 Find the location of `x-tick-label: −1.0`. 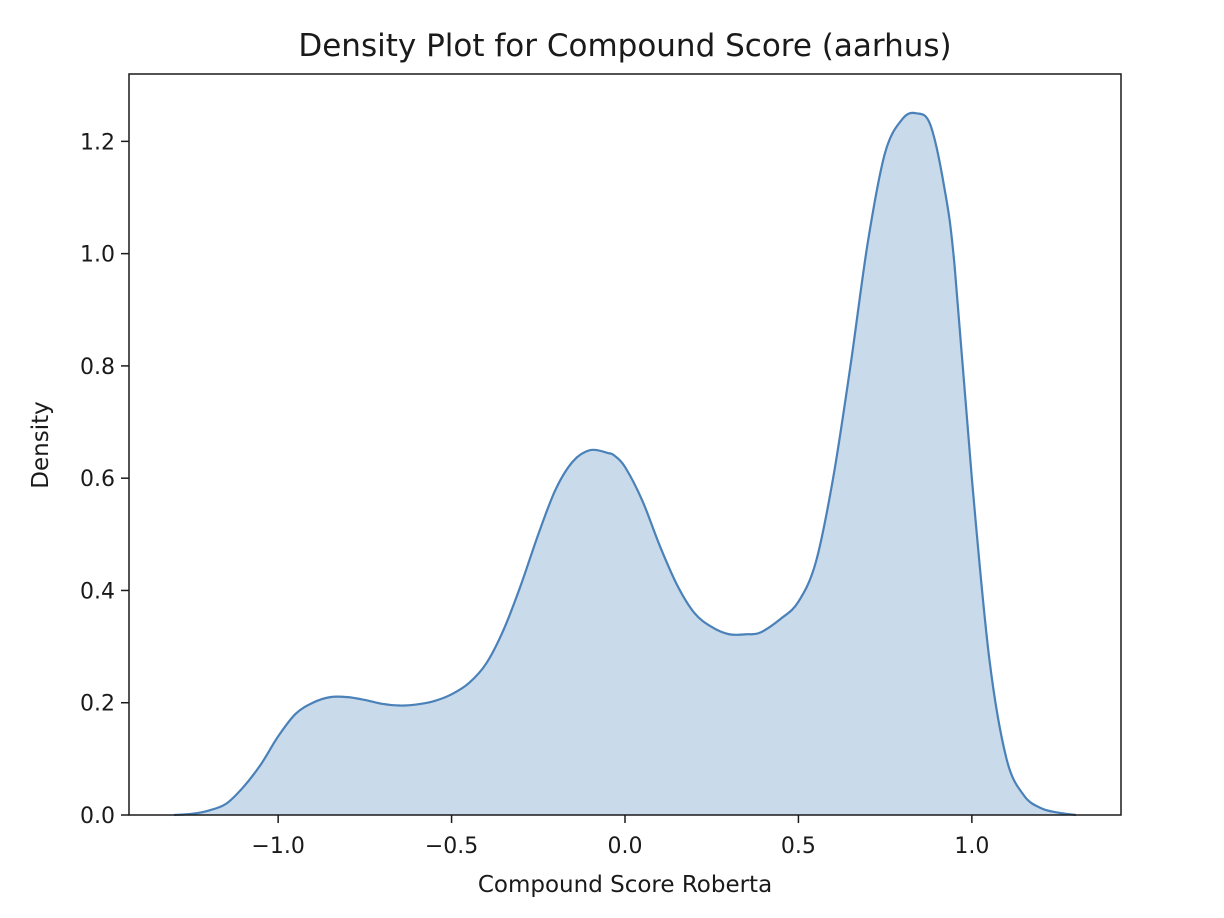

x-tick-label: −1.0 is located at coordinates (277, 846).